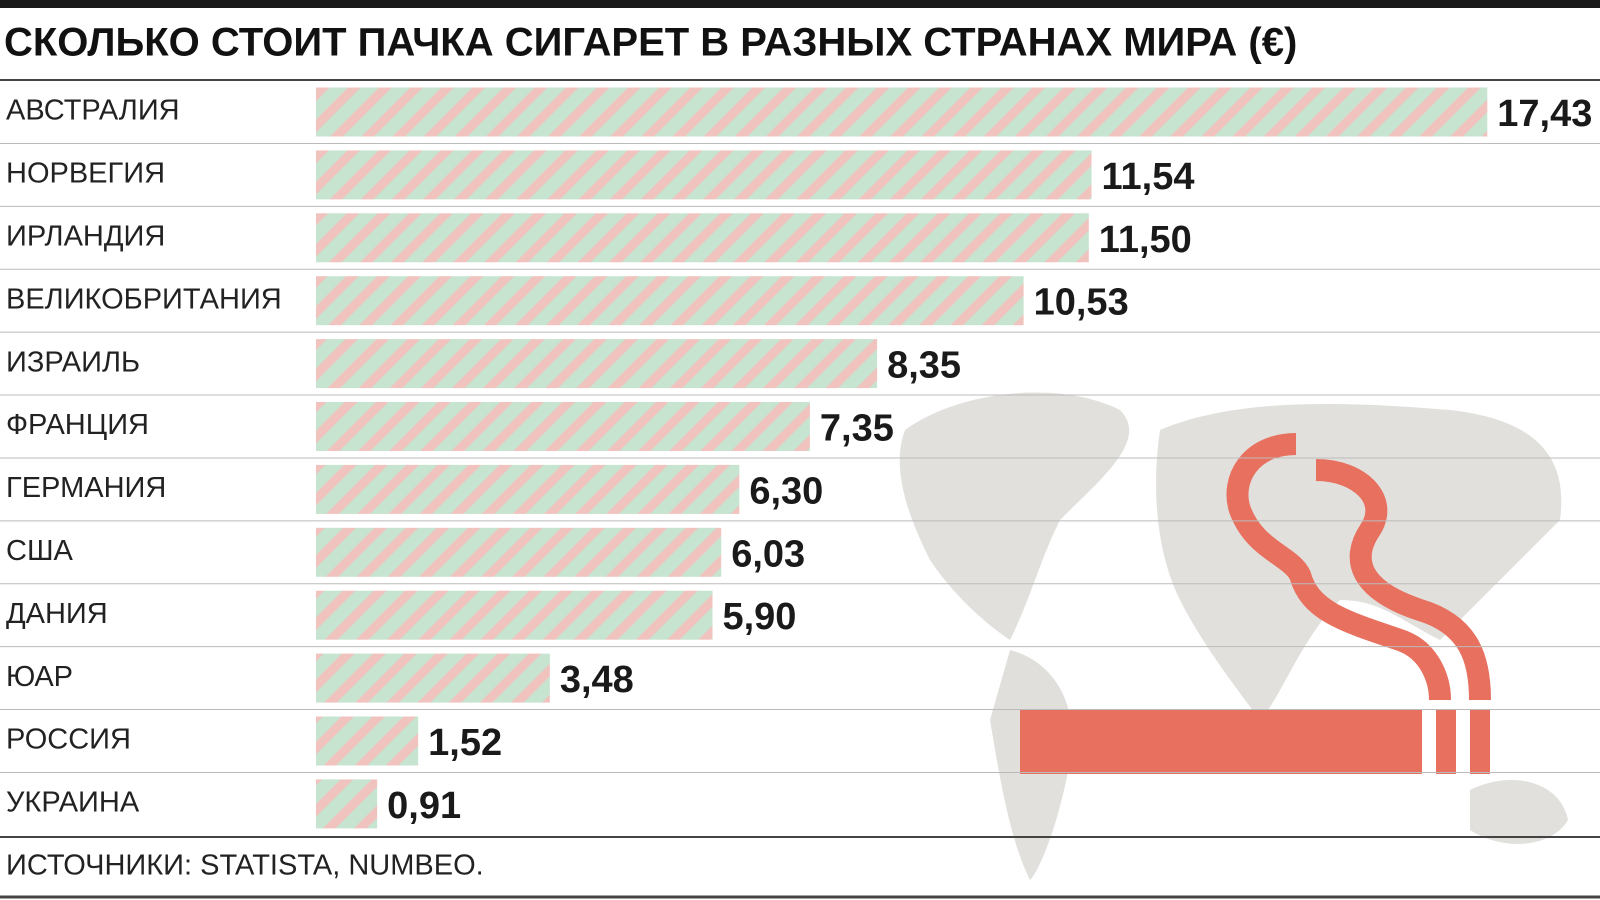 The image size is (1600, 900). I want to click on value-label: 11,54, so click(1147, 177).